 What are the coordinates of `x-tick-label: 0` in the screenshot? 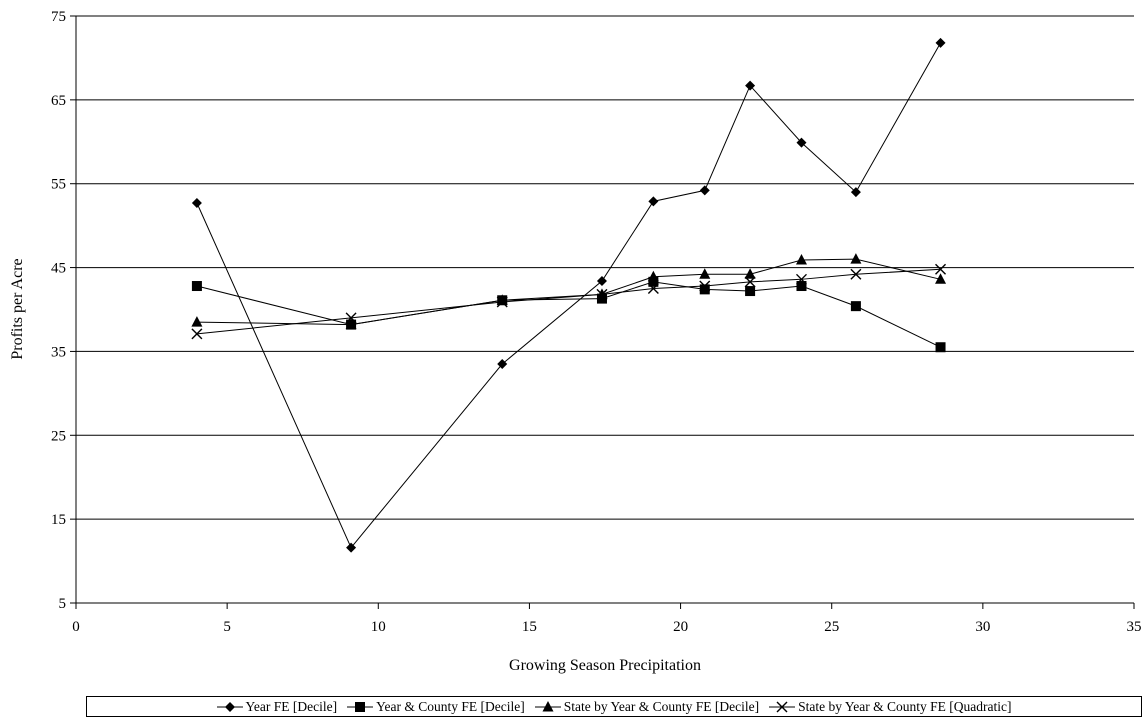 It's located at (76, 627).